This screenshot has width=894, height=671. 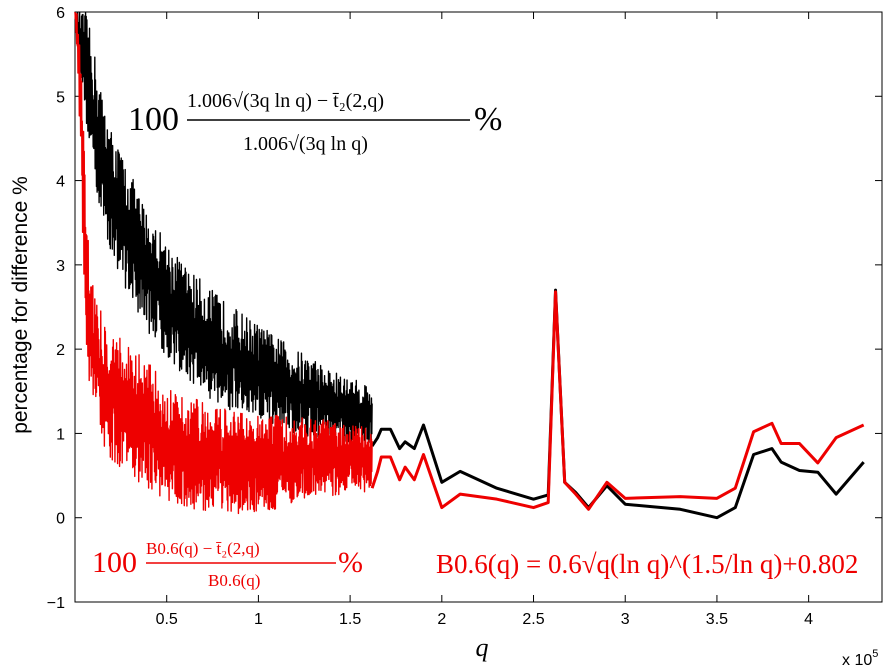 What do you see at coordinates (234, 580) in the screenshot?
I see `red-formula-denominator: B0.6(q)` at bounding box center [234, 580].